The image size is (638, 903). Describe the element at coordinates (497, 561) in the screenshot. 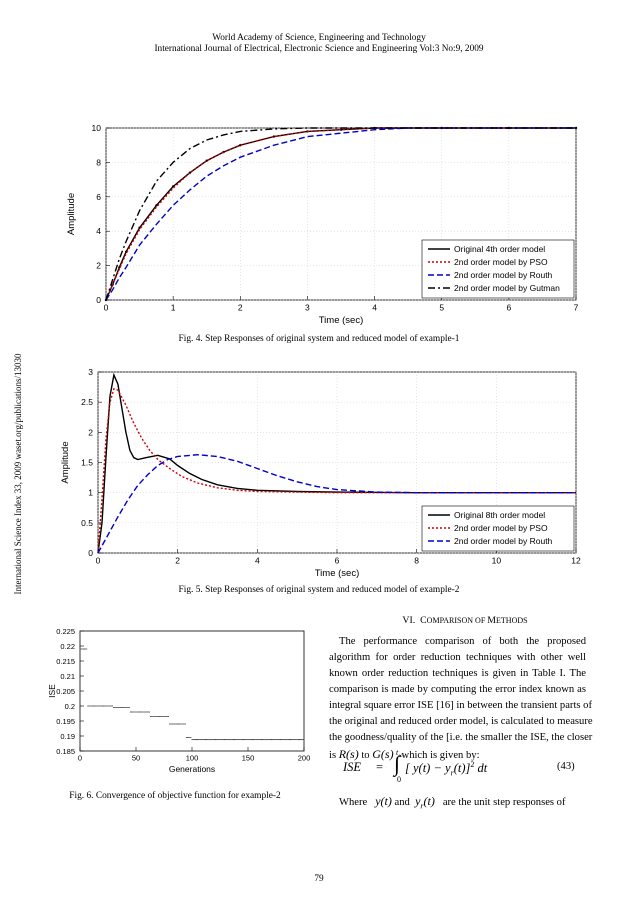

I see `x-tick-label: 10` at that location.